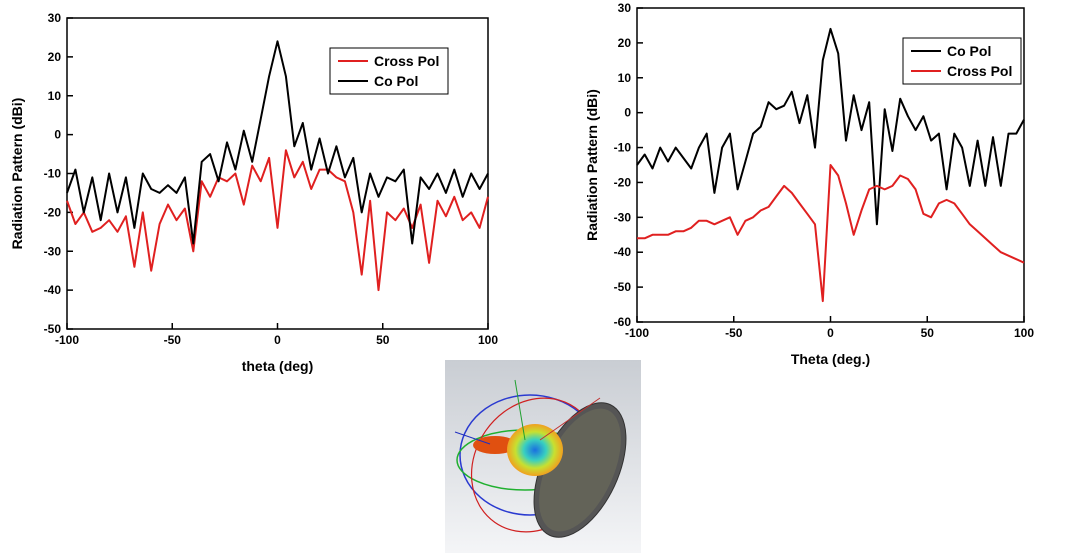 The image size is (1067, 555). Describe the element at coordinates (535, 450) in the screenshot. I see `radiation-lobes` at that location.